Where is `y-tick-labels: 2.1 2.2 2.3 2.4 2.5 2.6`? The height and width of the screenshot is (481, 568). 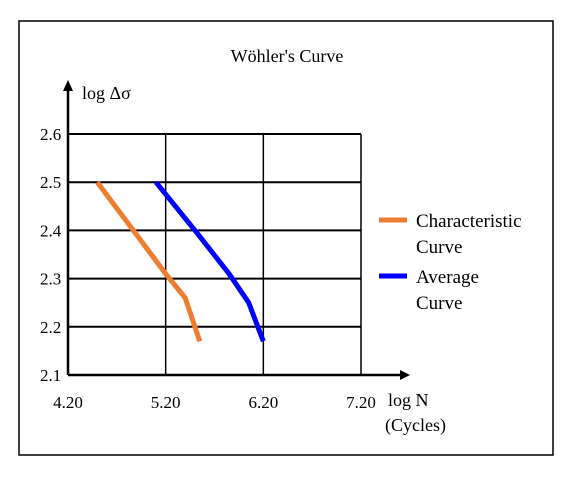 y-tick-labels: 2.1 2.2 2.3 2.4 2.5 2.6 is located at coordinates (51, 255).